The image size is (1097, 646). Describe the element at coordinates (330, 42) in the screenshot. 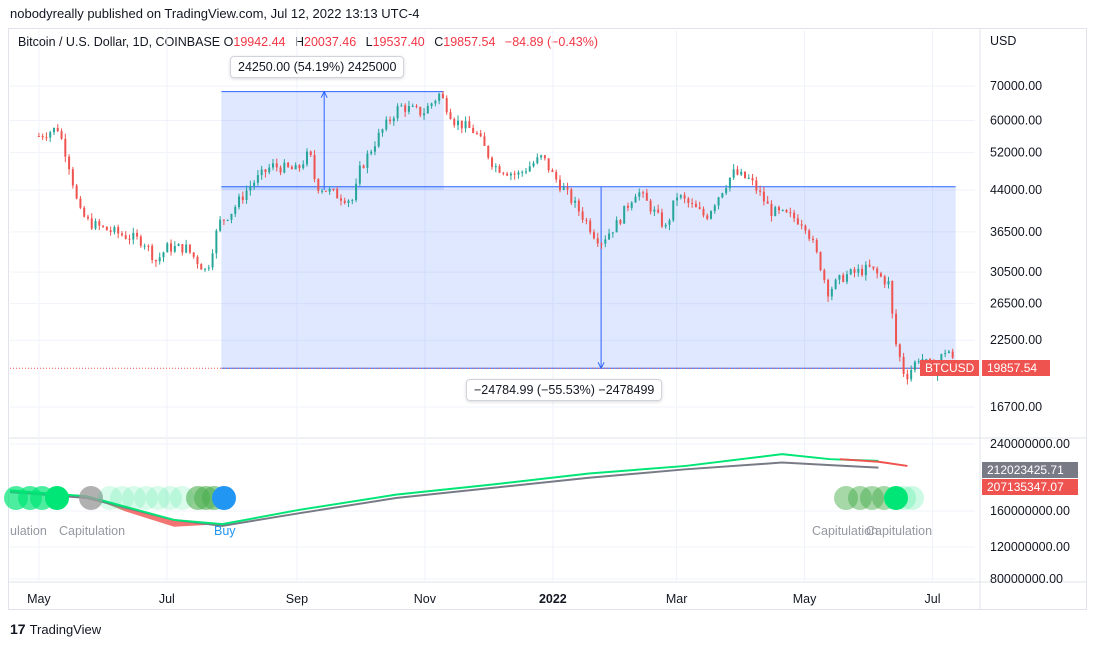

I see `high-value: 20037.46` at that location.